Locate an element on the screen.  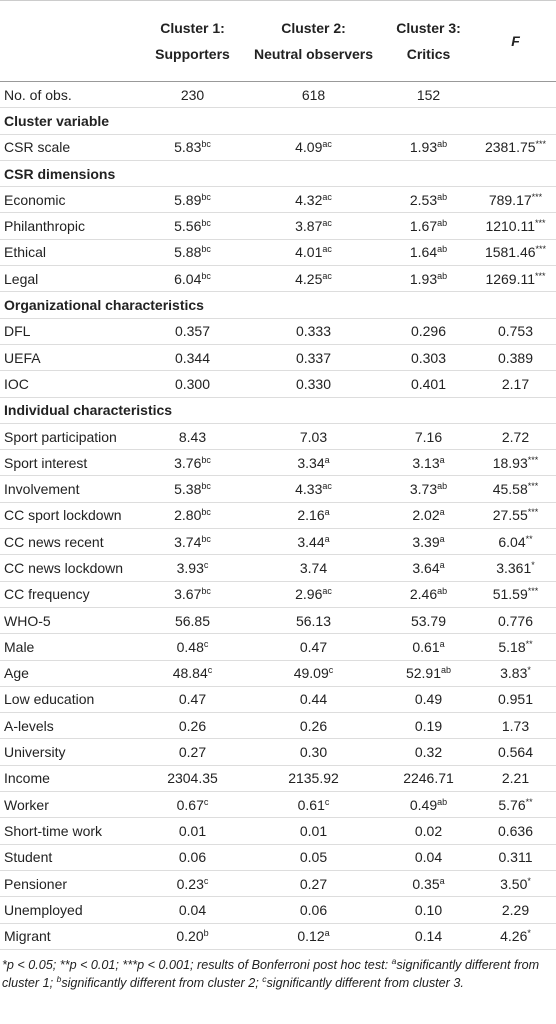
value: 4.26 is located at coordinates (514, 936).